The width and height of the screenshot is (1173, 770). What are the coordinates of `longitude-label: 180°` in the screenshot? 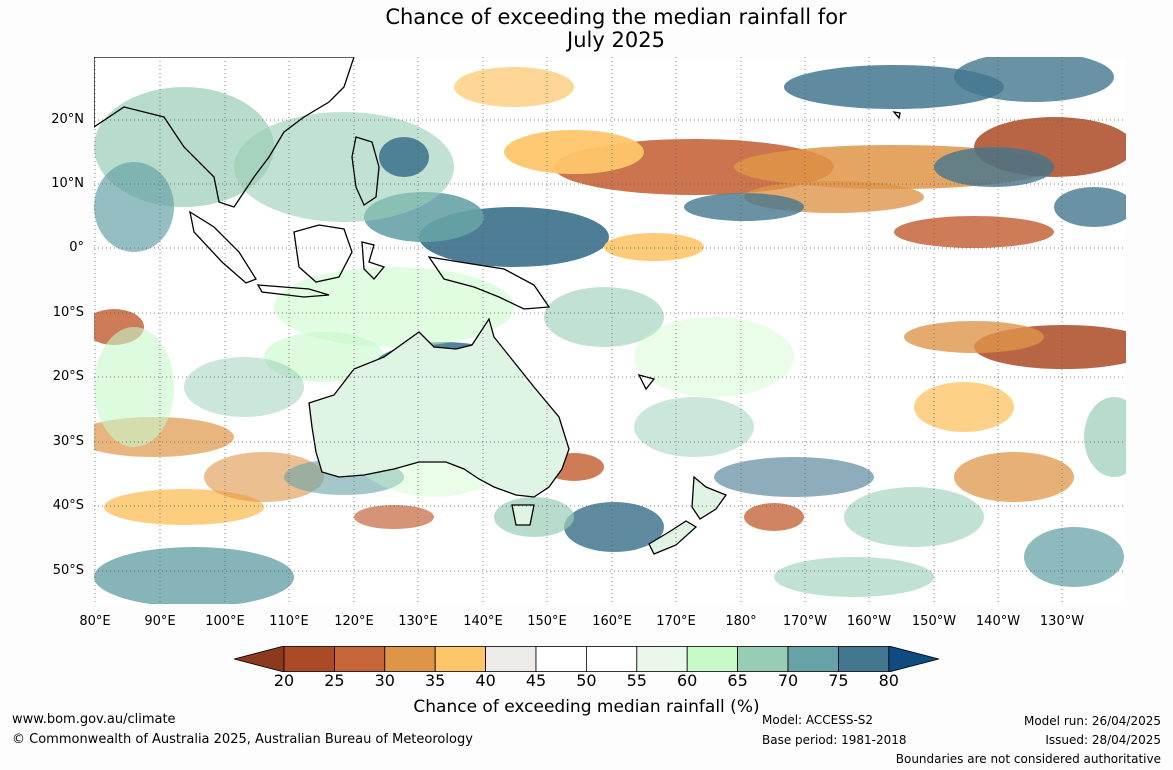 It's located at (741, 621).